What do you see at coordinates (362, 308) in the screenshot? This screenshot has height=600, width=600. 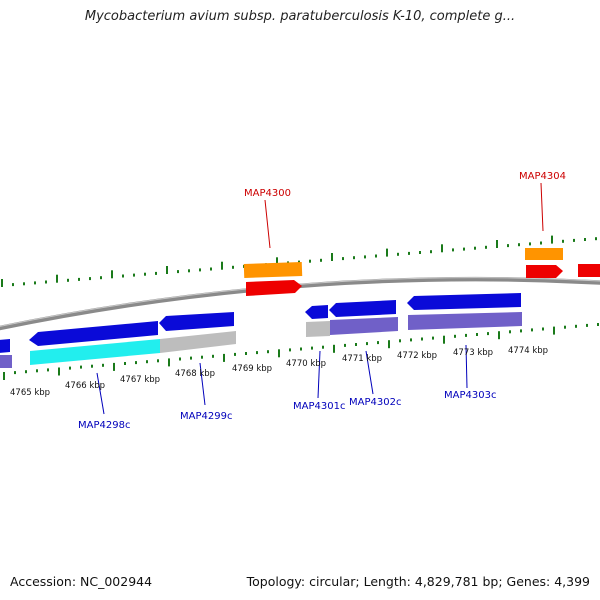 I see `gene-map4302c-blue` at bounding box center [362, 308].